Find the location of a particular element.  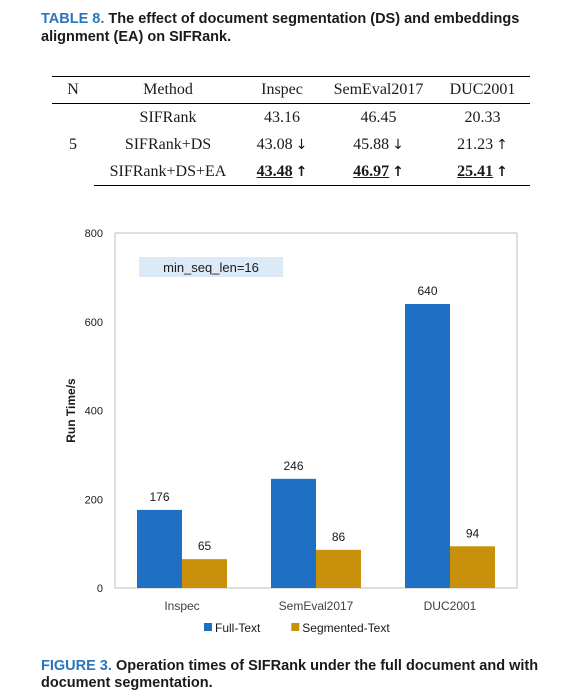

data-label: 86 is located at coordinates (339, 537).